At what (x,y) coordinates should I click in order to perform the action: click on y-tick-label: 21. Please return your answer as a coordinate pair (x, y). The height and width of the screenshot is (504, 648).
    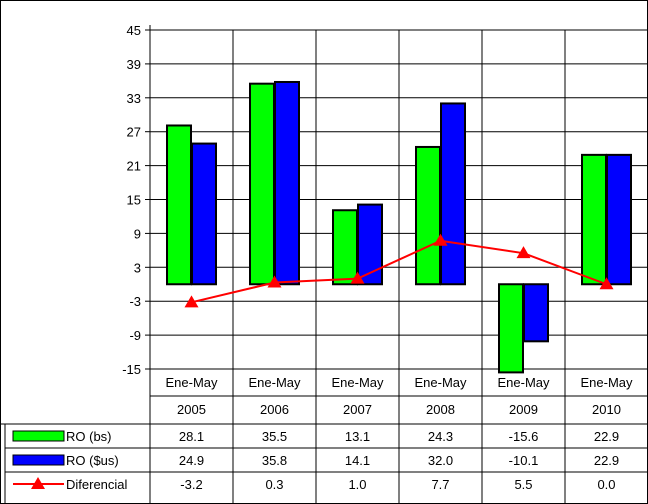
    Looking at the image, I should click on (134, 166).